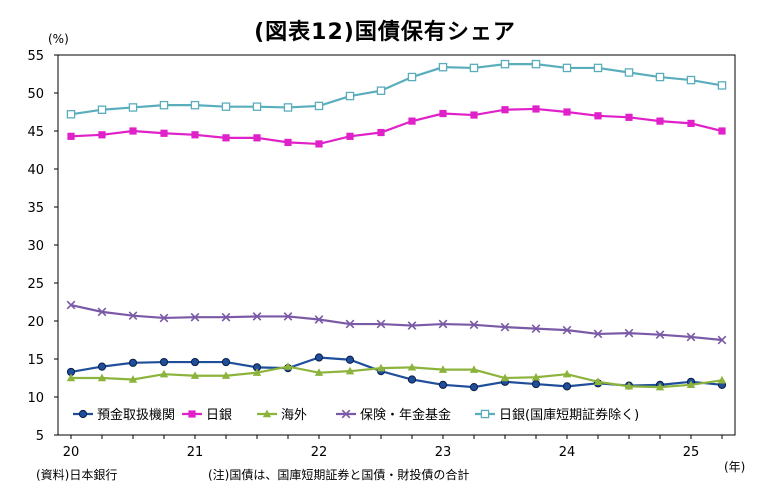 This screenshot has height=497, width=770. Describe the element at coordinates (319, 452) in the screenshot. I see `x-tick-label: 22` at that location.